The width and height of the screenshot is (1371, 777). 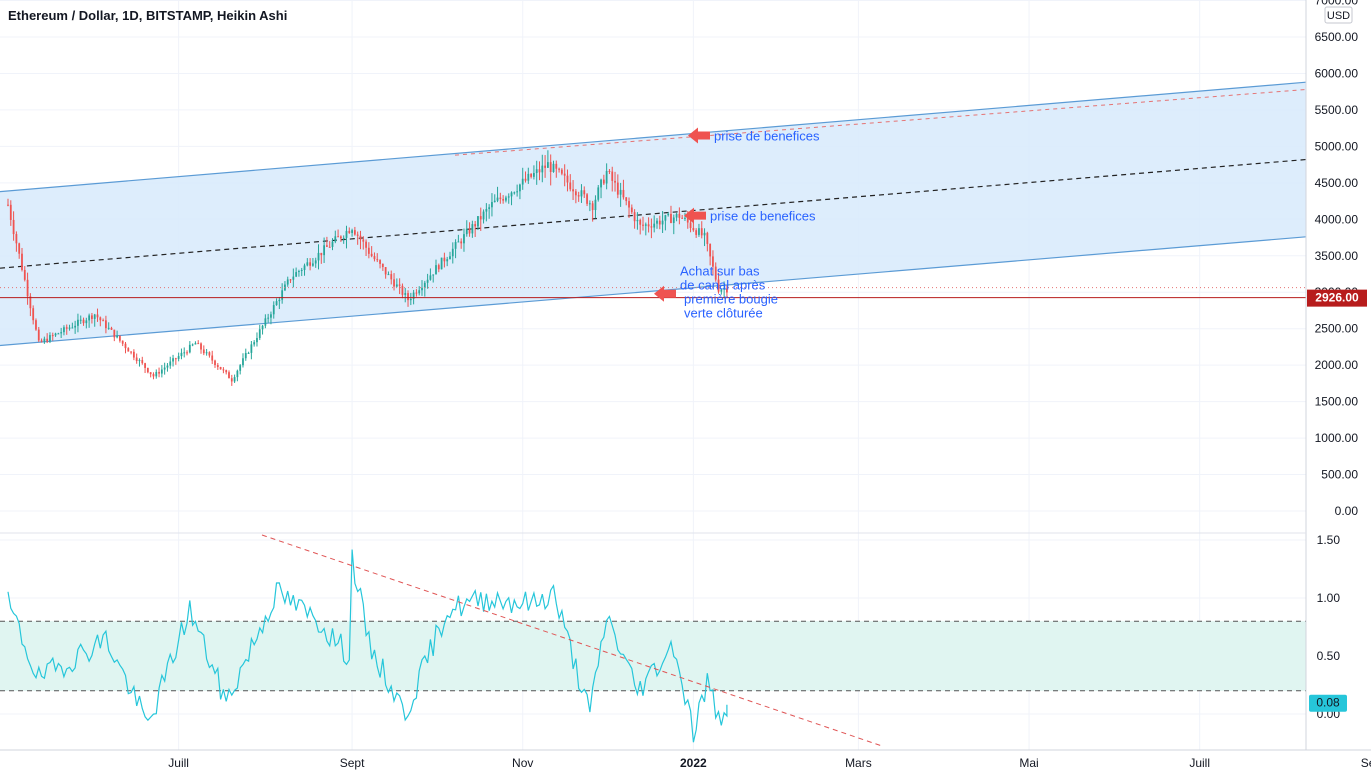 What do you see at coordinates (1328, 703) in the screenshot?
I see `indicator-value-badge: 0.08` at bounding box center [1328, 703].